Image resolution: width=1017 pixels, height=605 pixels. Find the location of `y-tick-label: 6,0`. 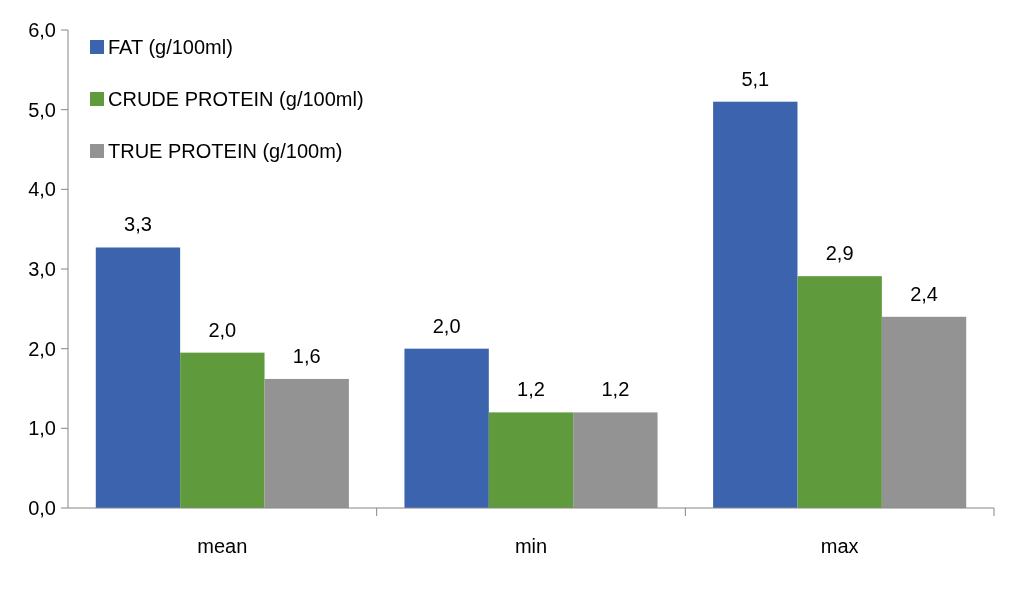

y-tick-label: 6,0 is located at coordinates (42, 30).